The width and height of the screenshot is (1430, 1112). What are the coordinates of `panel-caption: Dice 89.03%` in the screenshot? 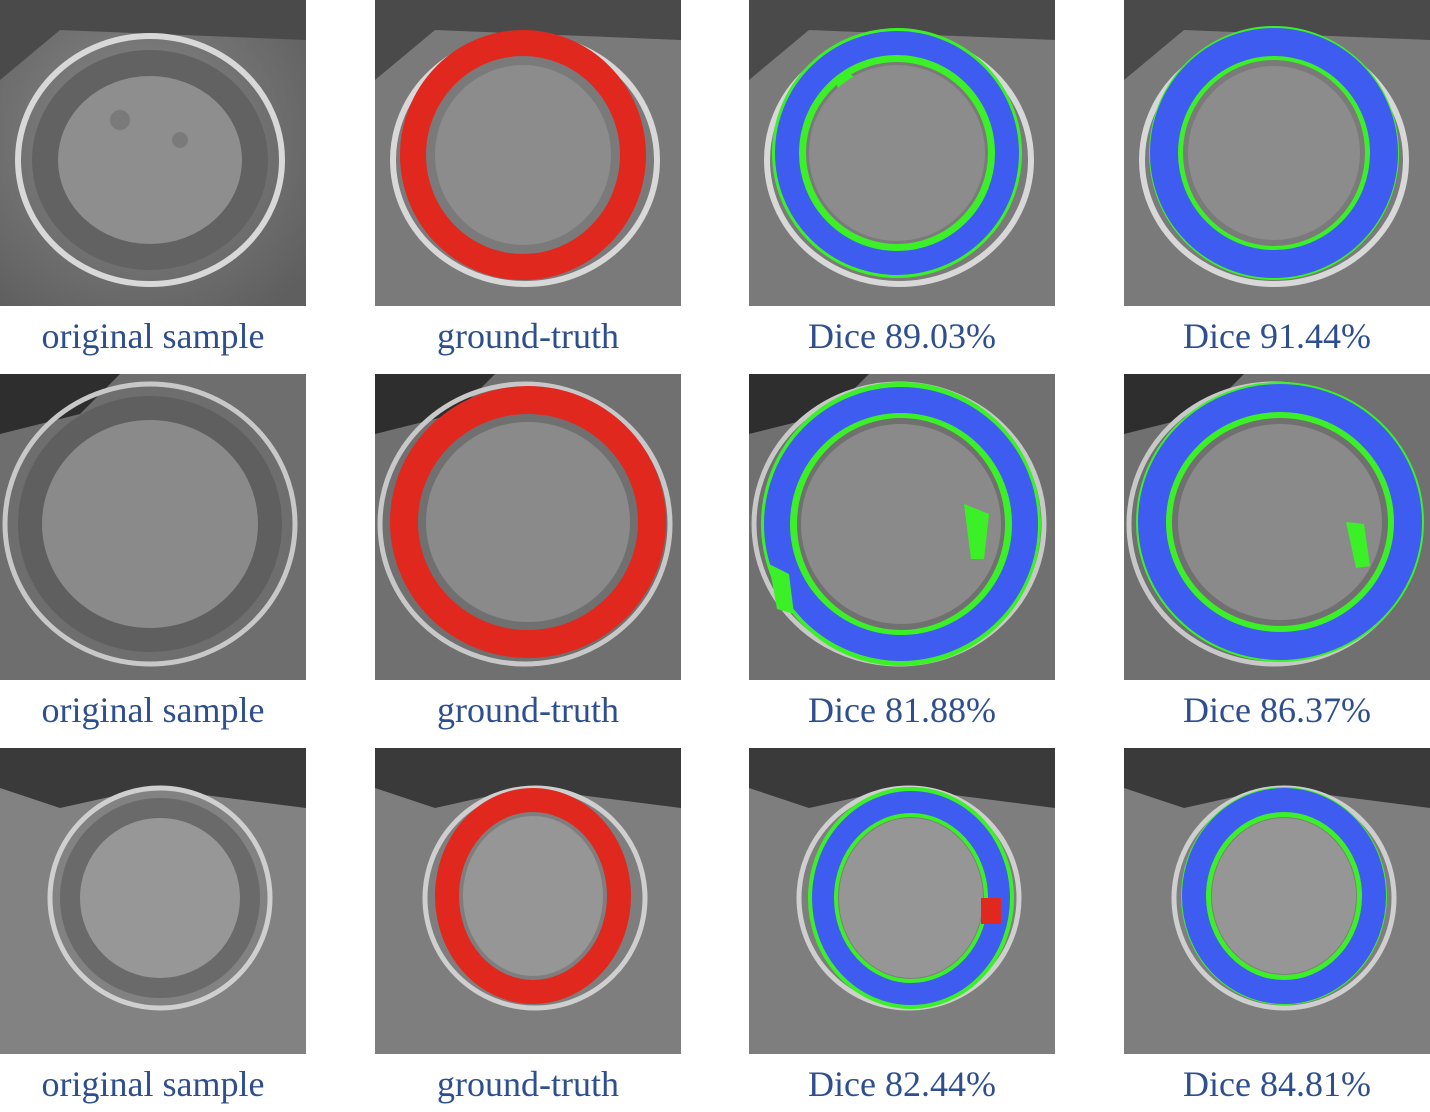 It's located at (902, 336).